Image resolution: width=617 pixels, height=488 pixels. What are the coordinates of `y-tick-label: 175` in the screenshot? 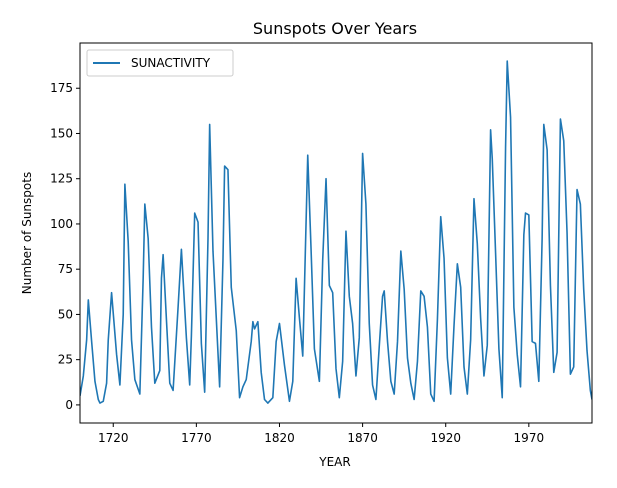 It's located at (61, 88).